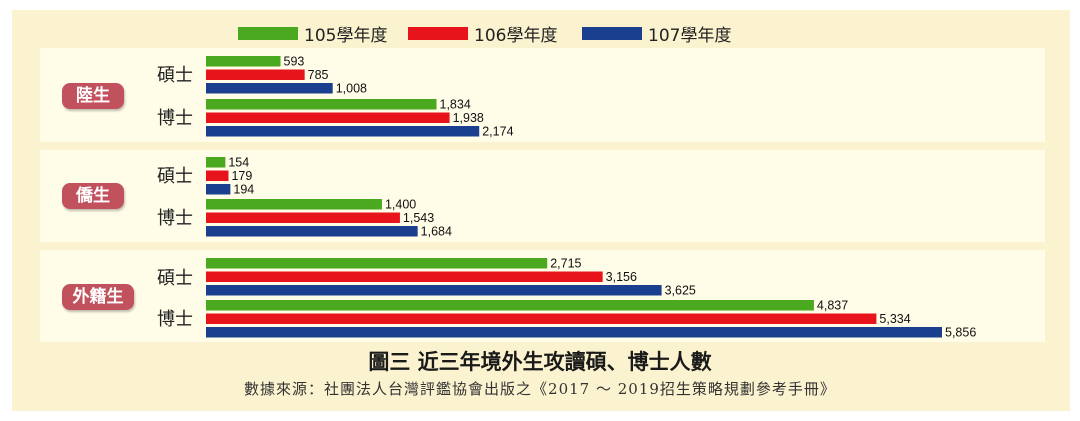 This screenshot has width=1080, height=421. What do you see at coordinates (93, 96) in the screenshot?
I see `group-label-mainland: 陸生` at bounding box center [93, 96].